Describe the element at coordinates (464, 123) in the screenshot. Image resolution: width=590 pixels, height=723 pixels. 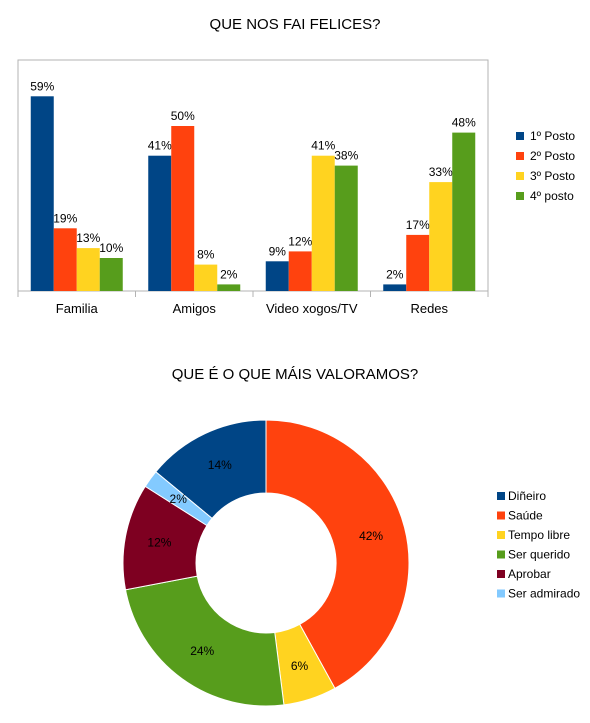
I see `bar-data-label: 48%` at that location.